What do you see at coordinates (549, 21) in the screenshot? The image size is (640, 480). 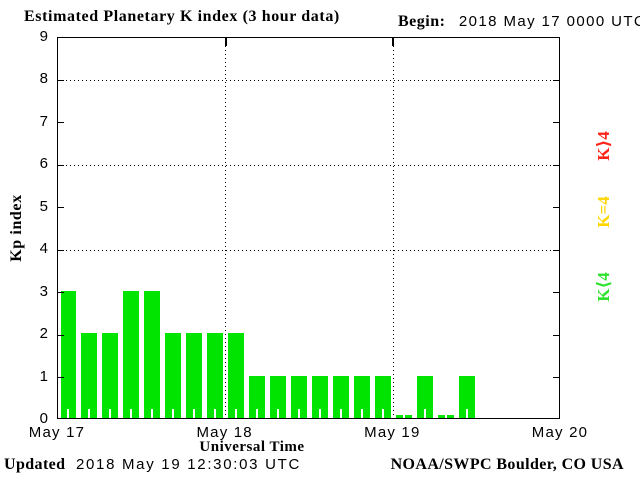 I see `begin-value: 2018 May 17 0000 UTC` at bounding box center [549, 21].